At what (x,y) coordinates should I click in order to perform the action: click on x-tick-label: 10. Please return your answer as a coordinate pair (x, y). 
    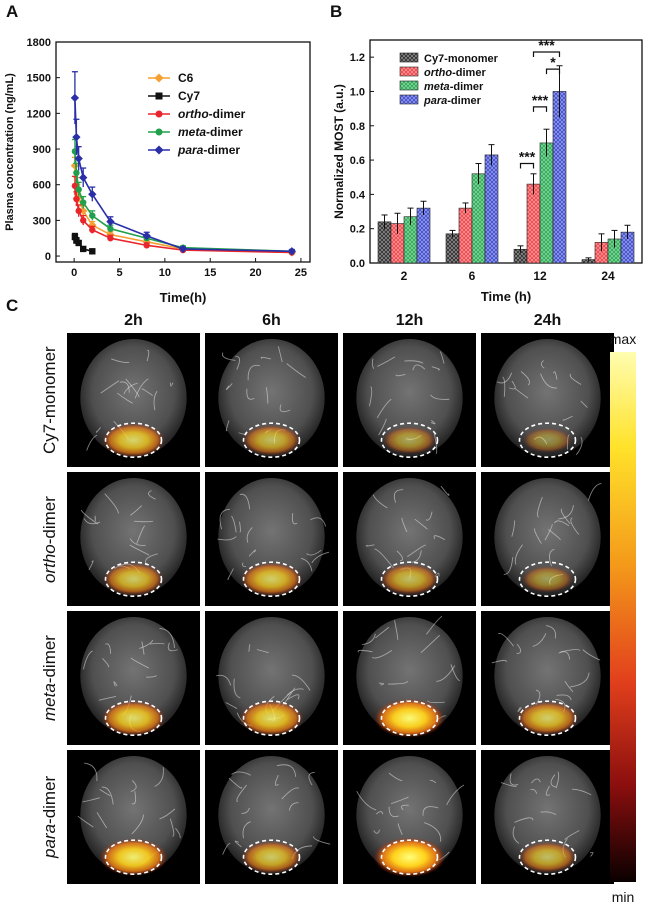
    Looking at the image, I should click on (165, 273).